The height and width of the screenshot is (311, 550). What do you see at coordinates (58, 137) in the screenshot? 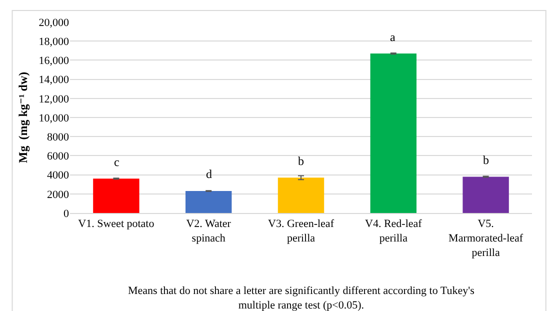
I see `y-tick-label: 8000` at bounding box center [58, 137].